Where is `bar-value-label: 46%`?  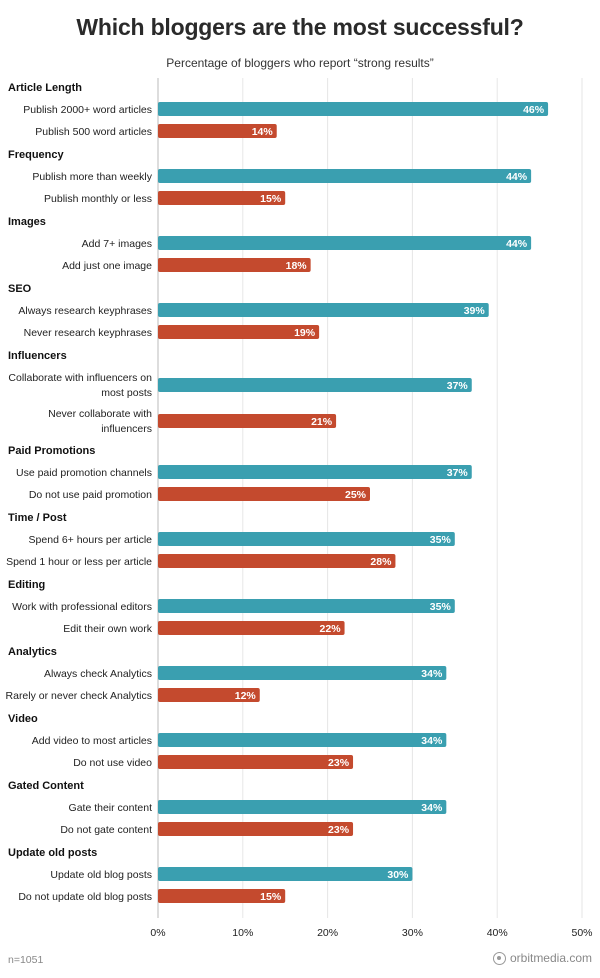 bar-value-label: 46% is located at coordinates (534, 110).